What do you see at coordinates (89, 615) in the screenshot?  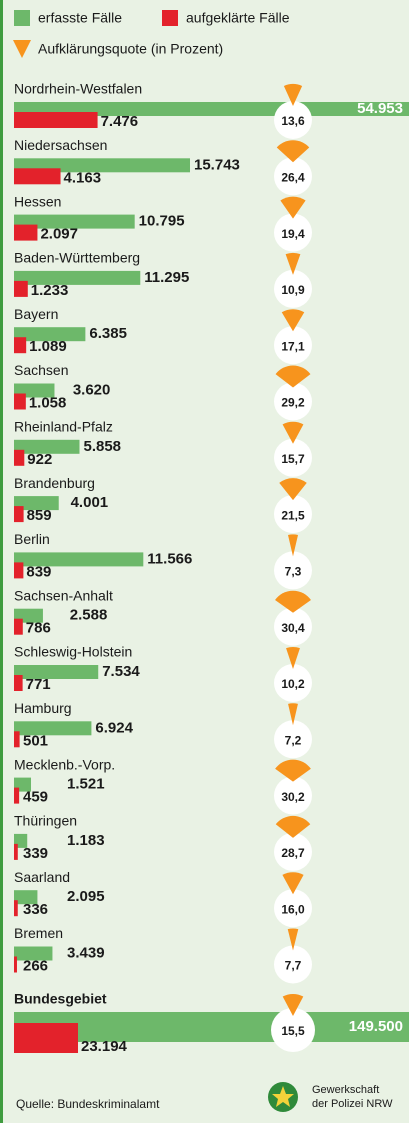 I see `value-label: 2.588` at bounding box center [89, 615].